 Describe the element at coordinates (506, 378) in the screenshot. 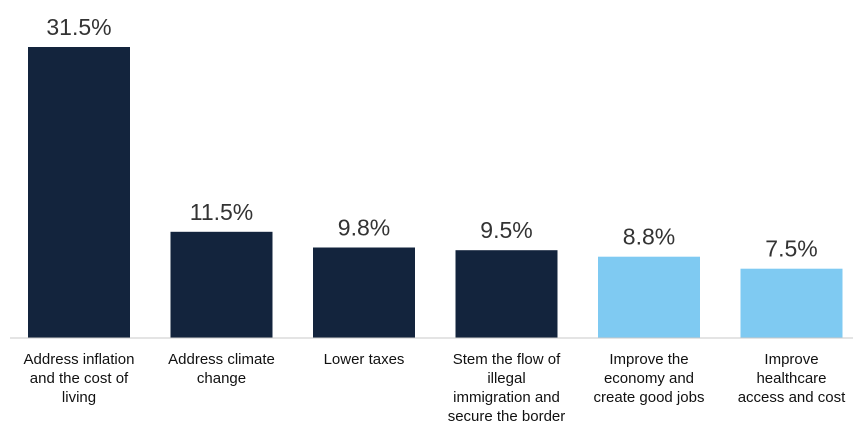

I see `category-label-4-line-2: illegal` at that location.